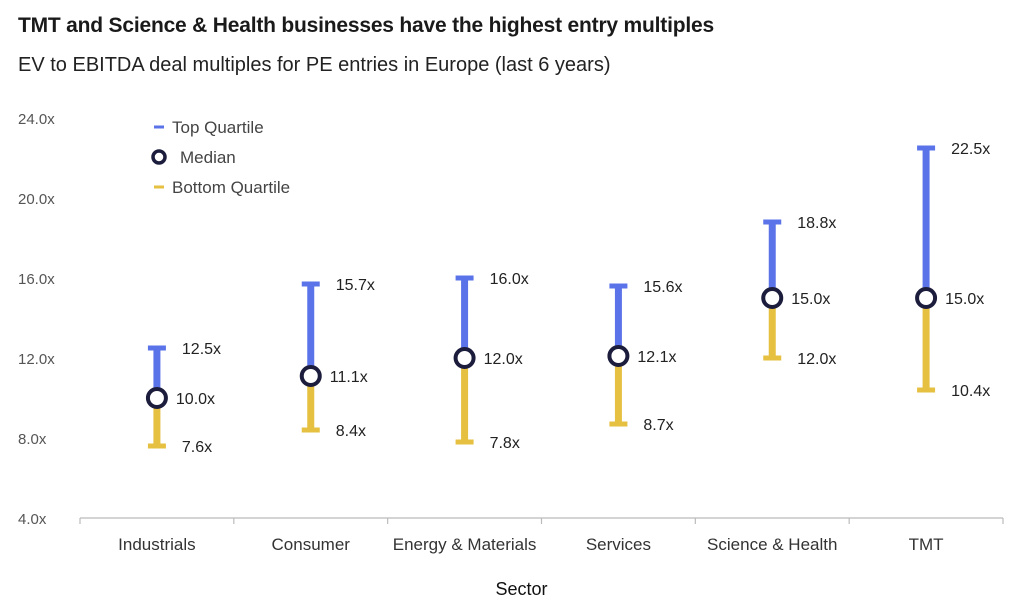  What do you see at coordinates (662, 287) in the screenshot?
I see `top-quartile-label: 15.6x` at bounding box center [662, 287].